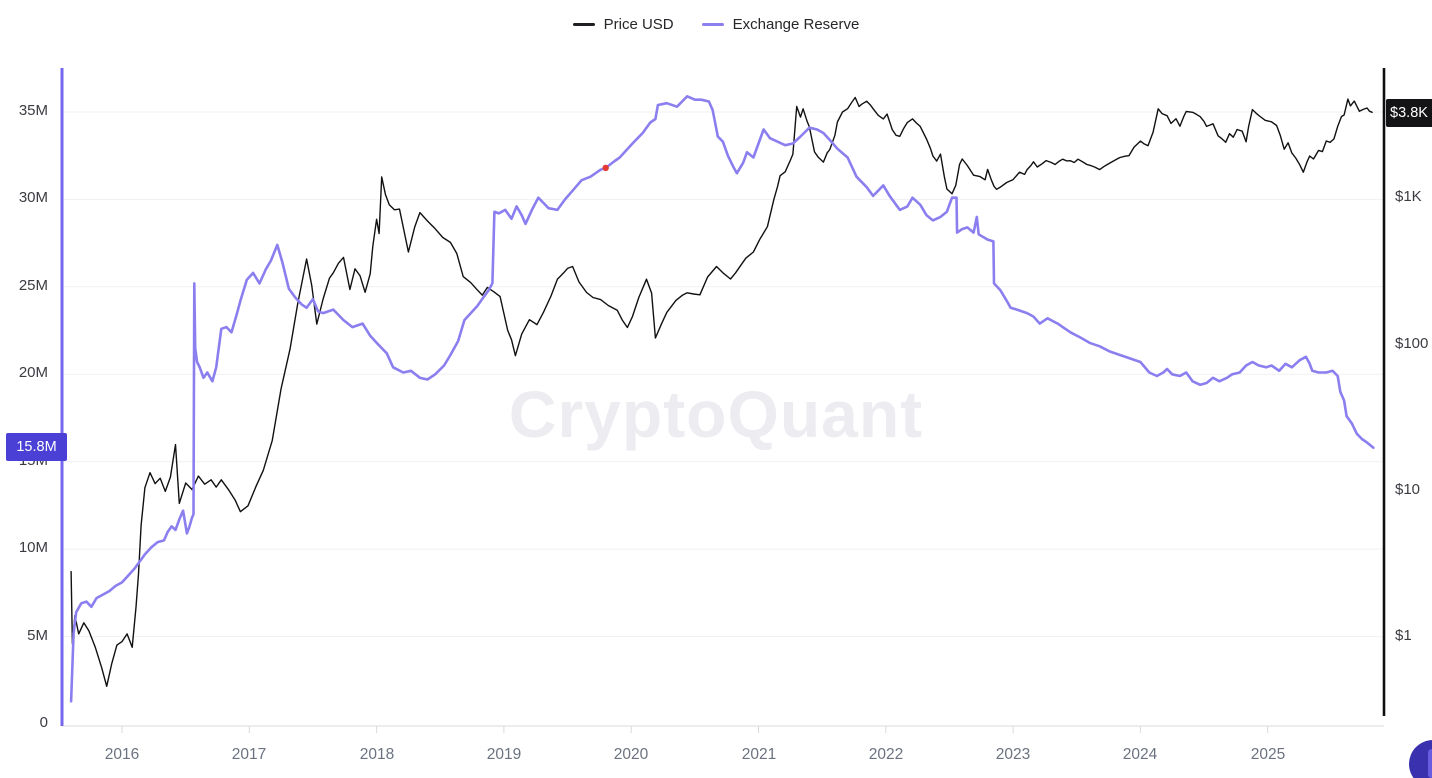  I want to click on current-price-badge: $3.8K, so click(1409, 113).